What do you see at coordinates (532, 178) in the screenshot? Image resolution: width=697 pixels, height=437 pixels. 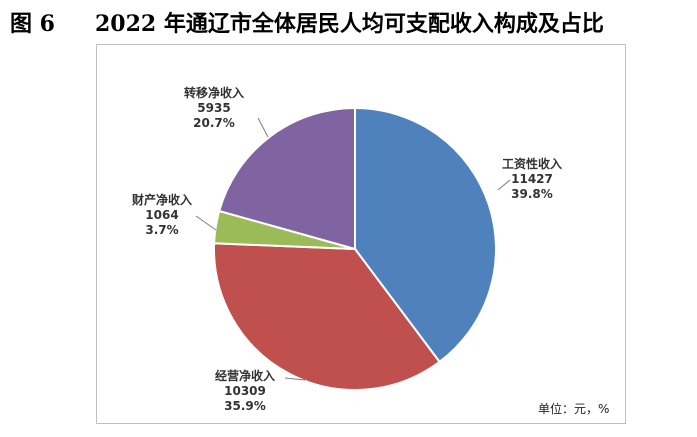 I see `slice-label: 工资性收入 11427 39.8%` at bounding box center [532, 178].